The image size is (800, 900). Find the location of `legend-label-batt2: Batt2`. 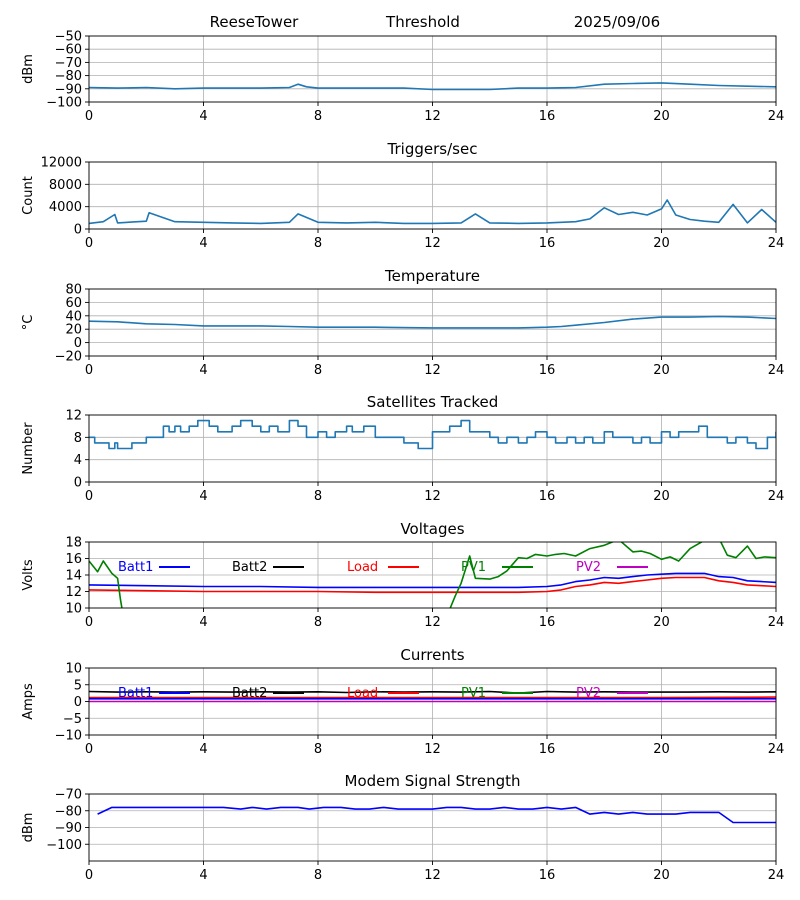

legend-label-batt2: Batt2 is located at coordinates (249, 567).